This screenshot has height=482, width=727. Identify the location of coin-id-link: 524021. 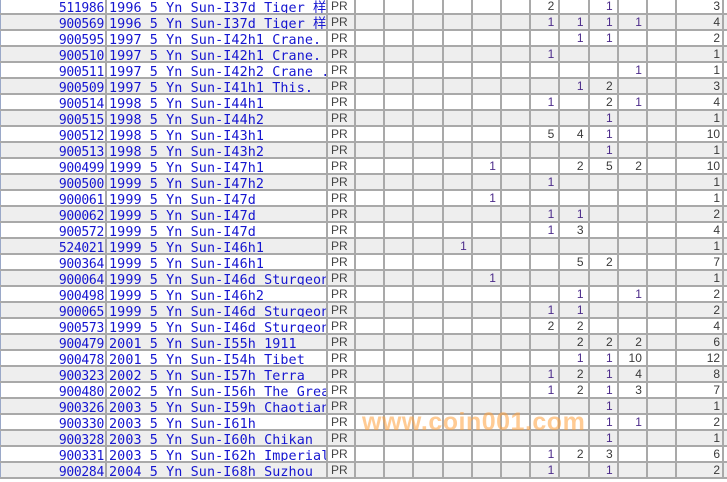
(53, 246).